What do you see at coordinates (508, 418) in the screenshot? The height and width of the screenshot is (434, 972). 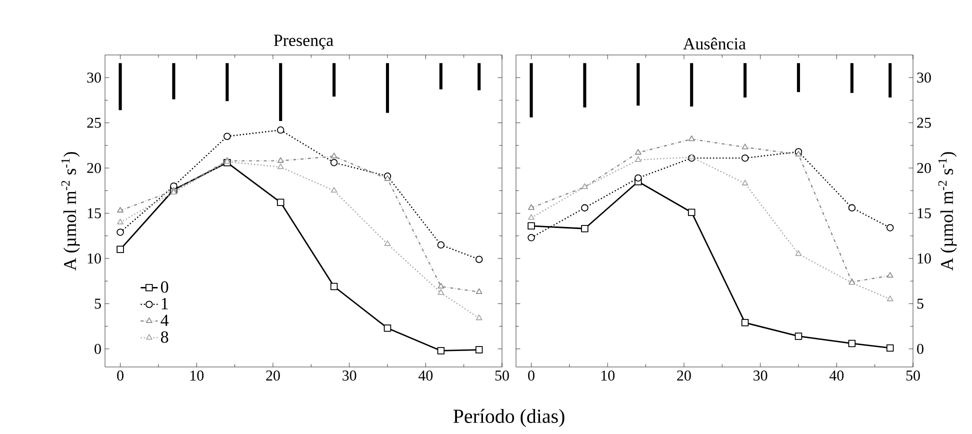 I see `x-axis-title: Período (dias)` at bounding box center [508, 418].